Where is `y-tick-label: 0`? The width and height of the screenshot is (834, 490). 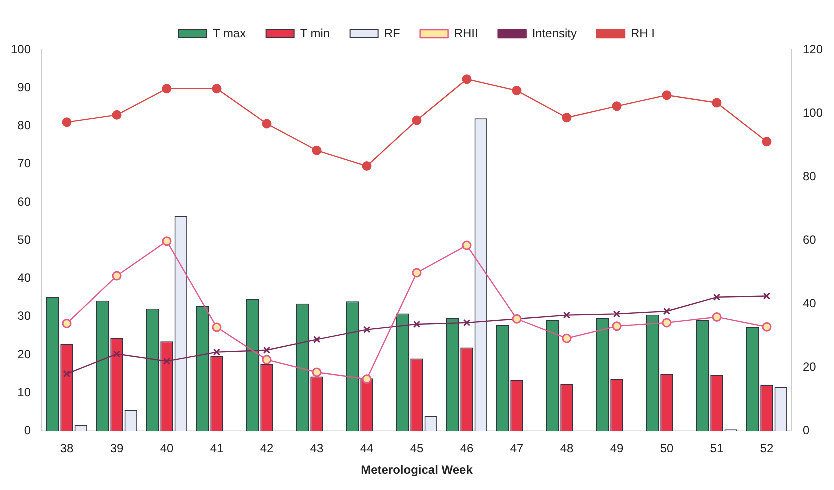
y-tick-label: 0 is located at coordinates (28, 431).